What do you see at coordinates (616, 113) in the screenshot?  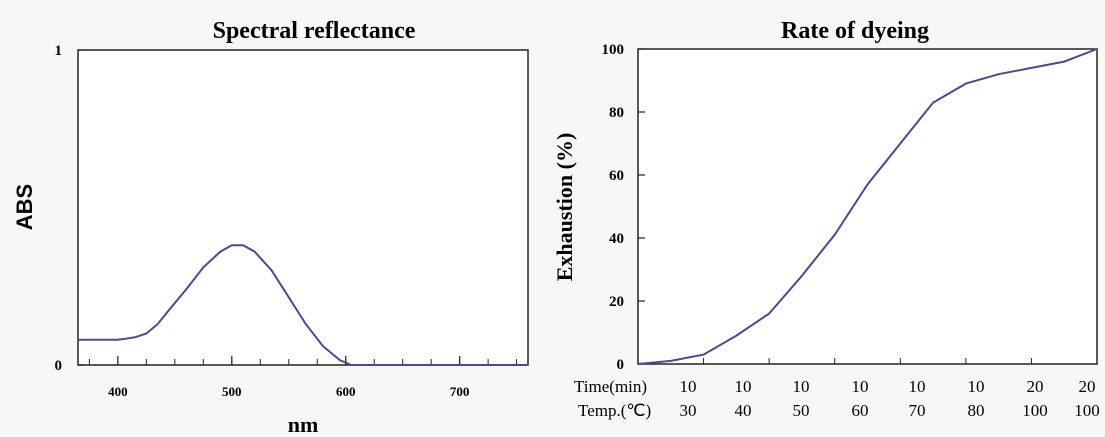 I see `dyeing-y-tick-label: 80` at bounding box center [616, 113].